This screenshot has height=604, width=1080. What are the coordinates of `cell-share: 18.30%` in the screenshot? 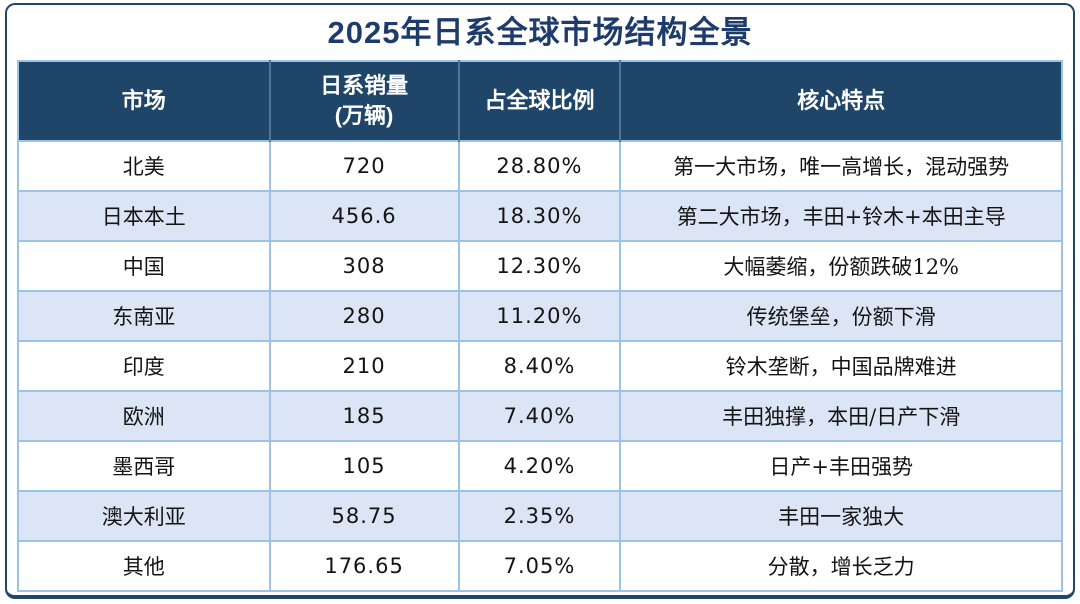 It's located at (539, 216).